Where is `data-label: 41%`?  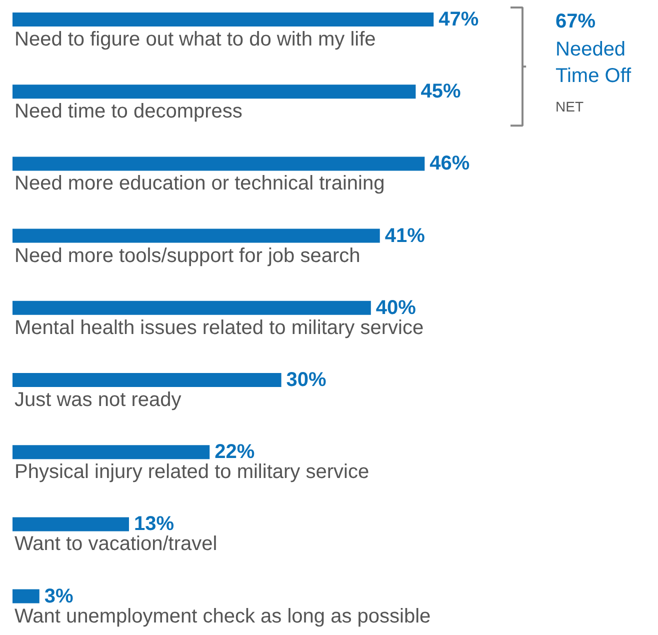
data-label: 41% is located at coordinates (405, 235).